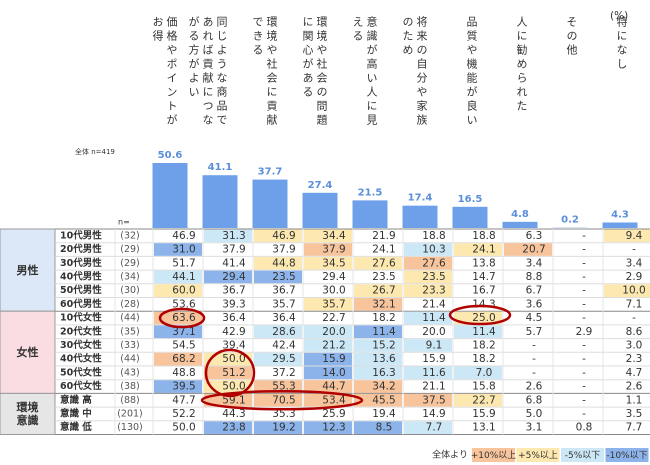 This screenshot has height=465, width=650. Describe the element at coordinates (283, 277) in the screenshot. I see `cell-value: 23.5` at that location.